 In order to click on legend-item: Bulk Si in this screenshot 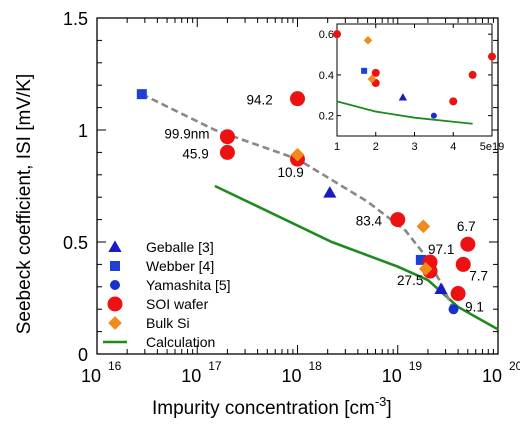, I will do `click(149, 323)`.